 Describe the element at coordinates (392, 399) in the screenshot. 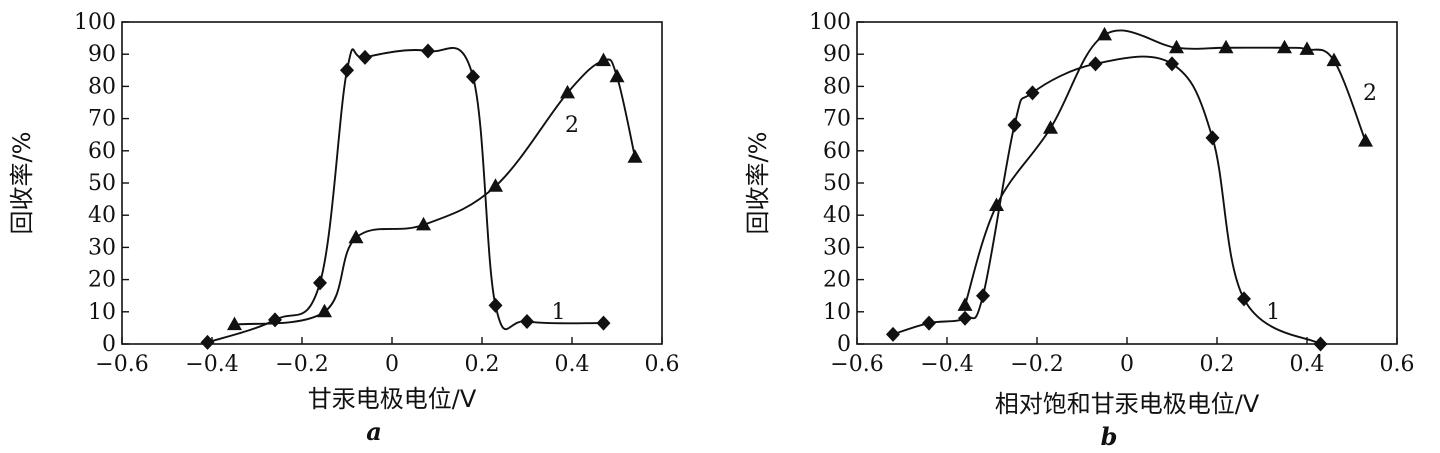

I see `x-axis-label: 甘汞电极电位/V` at that location.